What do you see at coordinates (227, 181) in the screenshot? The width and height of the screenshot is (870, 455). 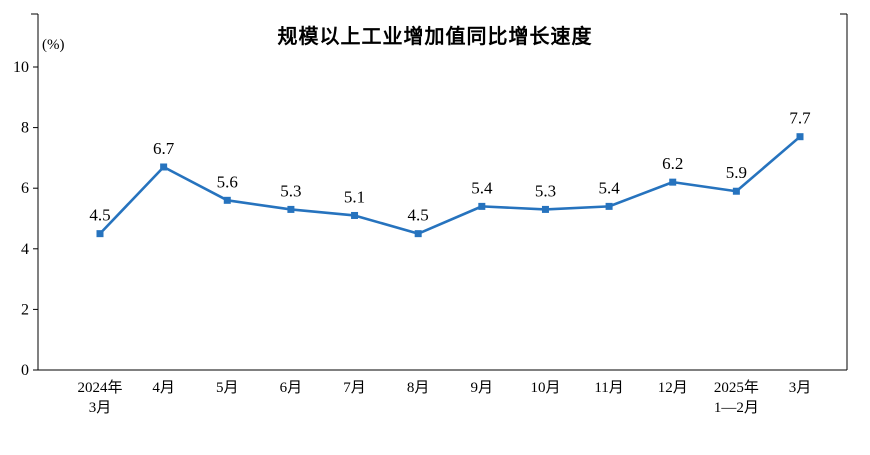 I see `data-point-label: 5.6` at bounding box center [227, 181].